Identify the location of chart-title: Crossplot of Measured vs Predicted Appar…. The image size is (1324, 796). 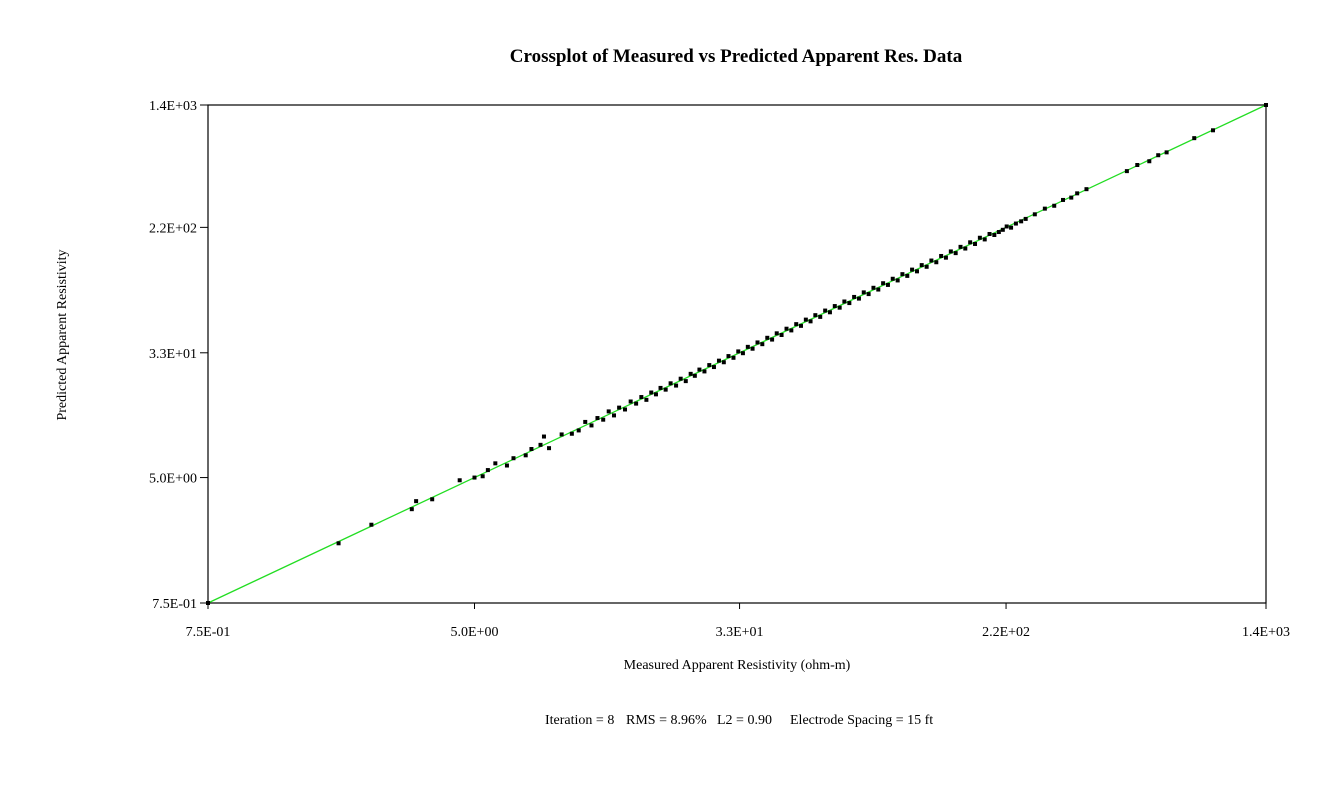
(736, 56).